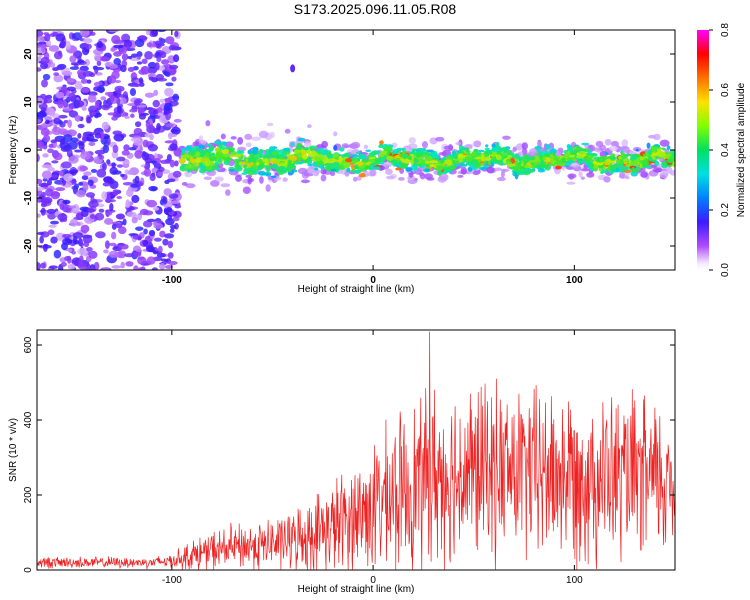 The width and height of the screenshot is (750, 600). What do you see at coordinates (172, 580) in the screenshot?
I see `x-tick-label: -100` at bounding box center [172, 580].